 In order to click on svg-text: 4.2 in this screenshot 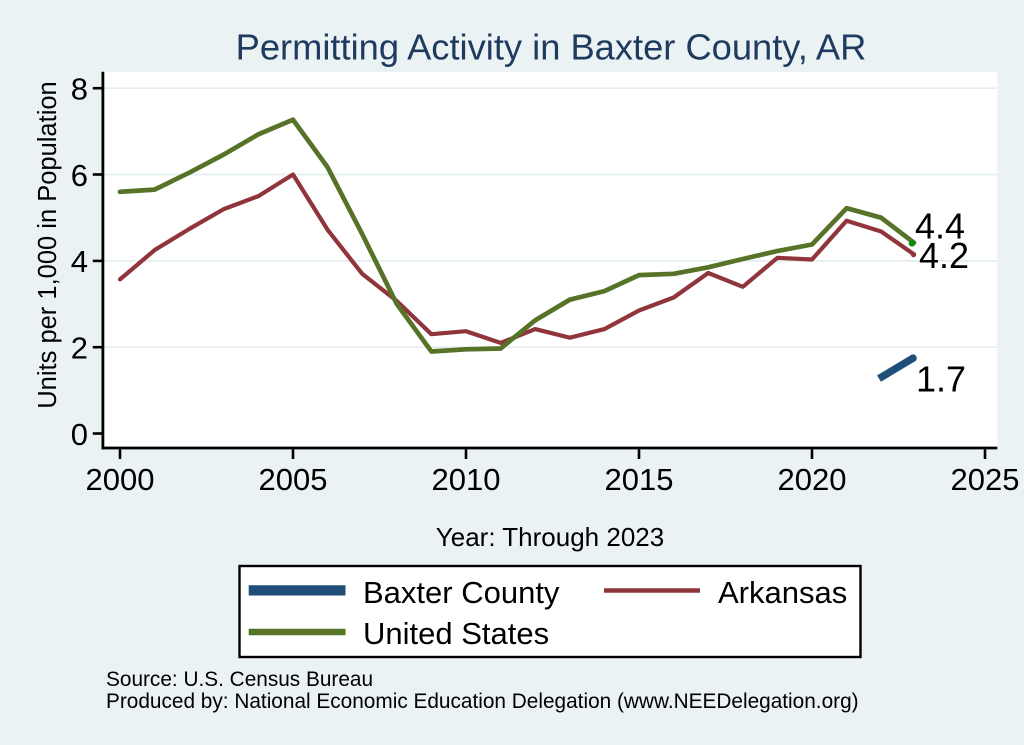, I will do `click(944, 255)`.